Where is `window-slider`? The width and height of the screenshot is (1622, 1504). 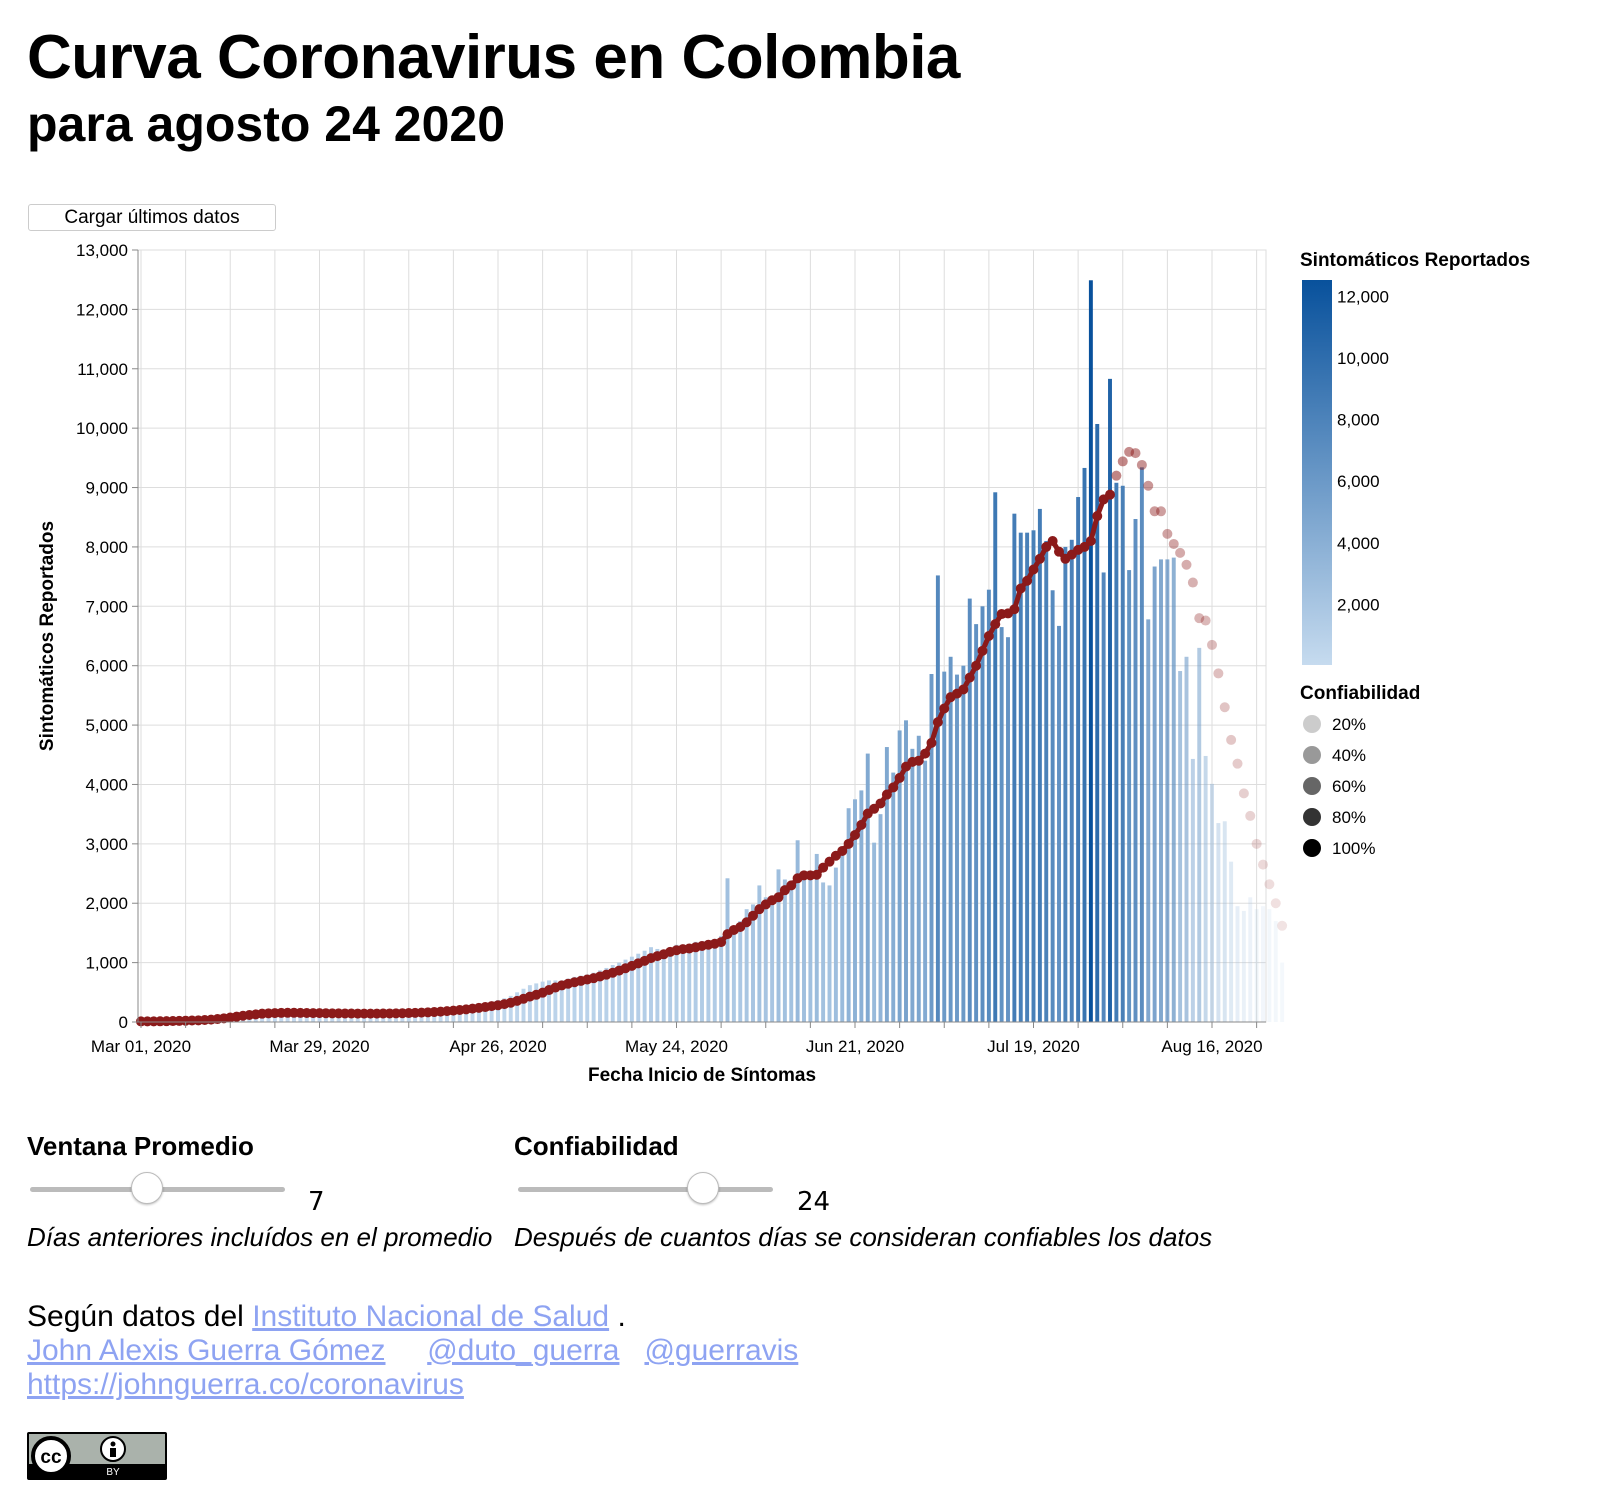 window-slider is located at coordinates (157, 1190).